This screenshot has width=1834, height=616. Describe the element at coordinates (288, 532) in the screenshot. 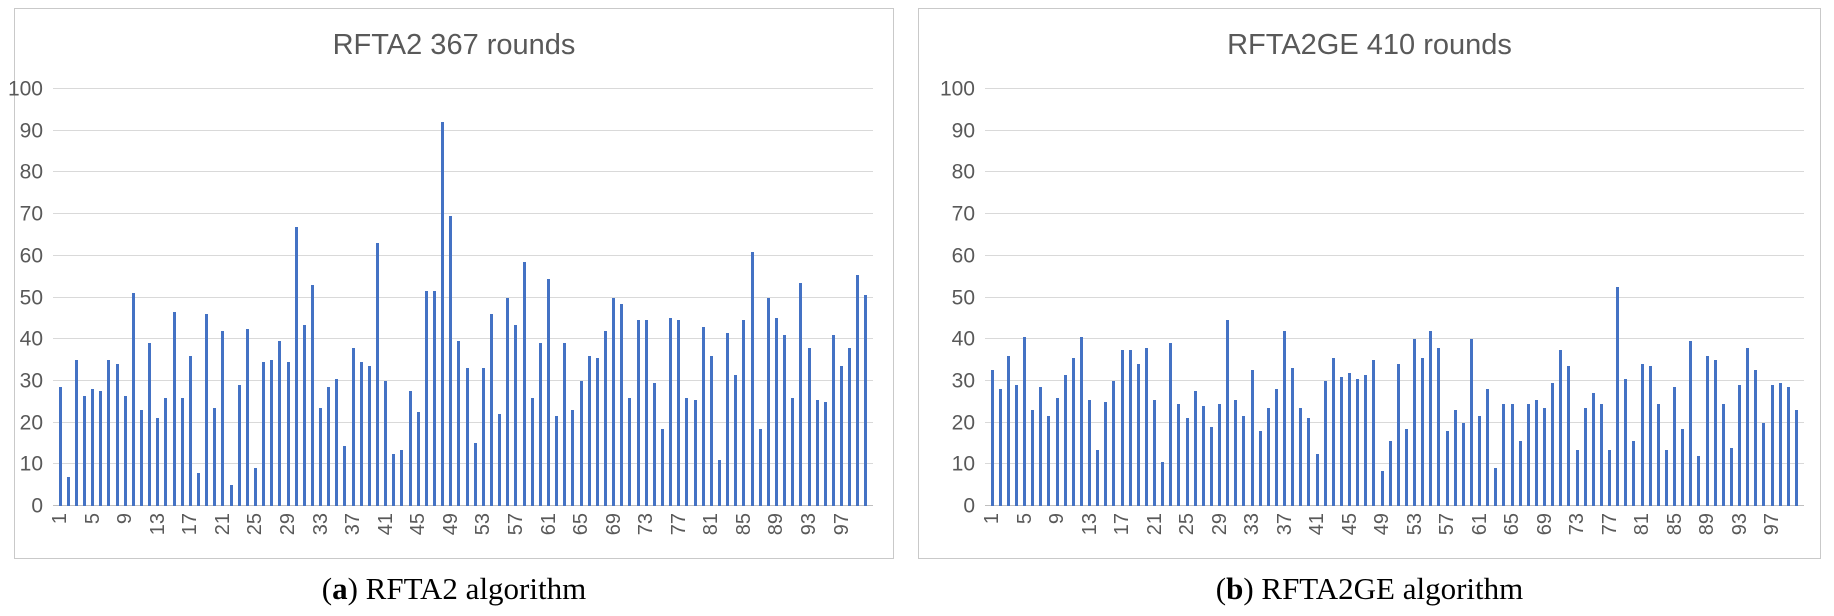

I see `x-slot: 29` at that location.